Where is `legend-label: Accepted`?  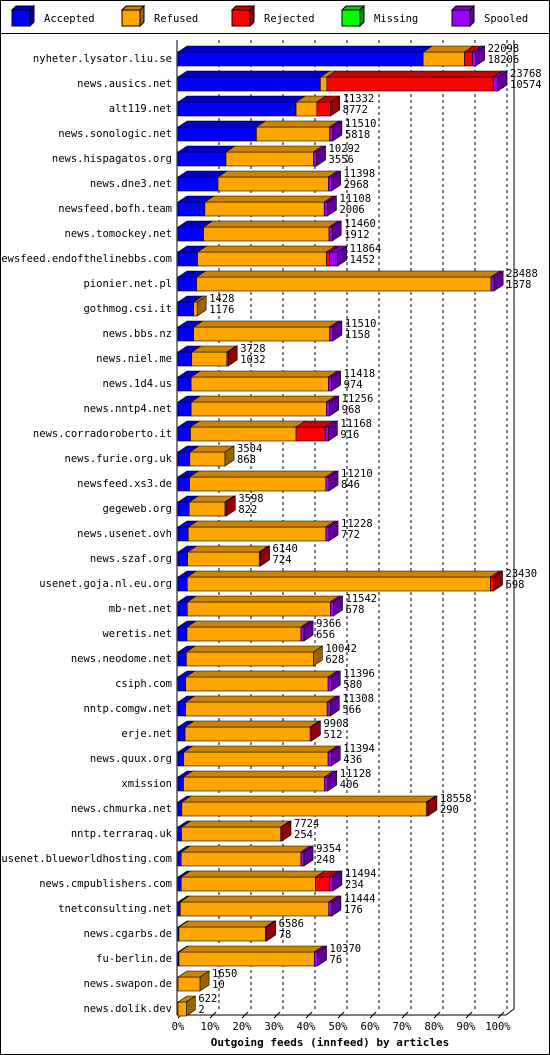
legend-label: Accepted is located at coordinates (69, 19).